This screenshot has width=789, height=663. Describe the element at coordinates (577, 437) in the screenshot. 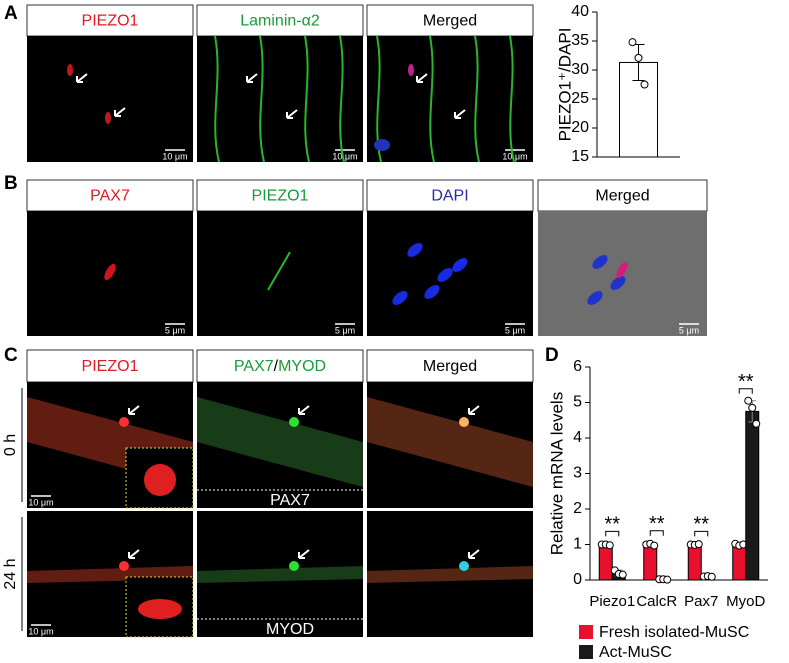

I see `y-tick-label: 4` at that location.